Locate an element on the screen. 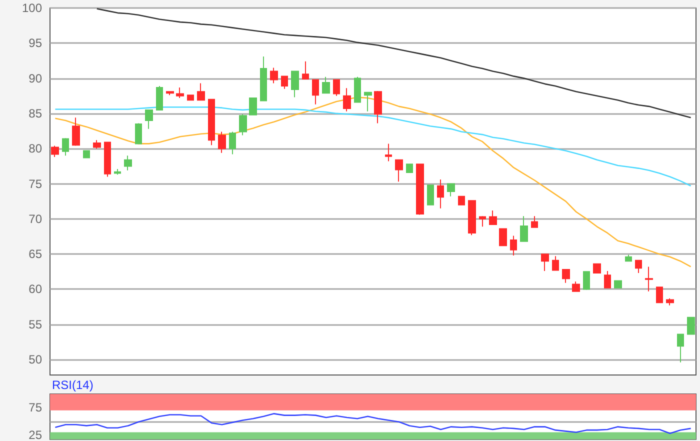 Image resolution: width=700 pixels, height=441 pixels. y-tick-label: 100 is located at coordinates (32, 8).